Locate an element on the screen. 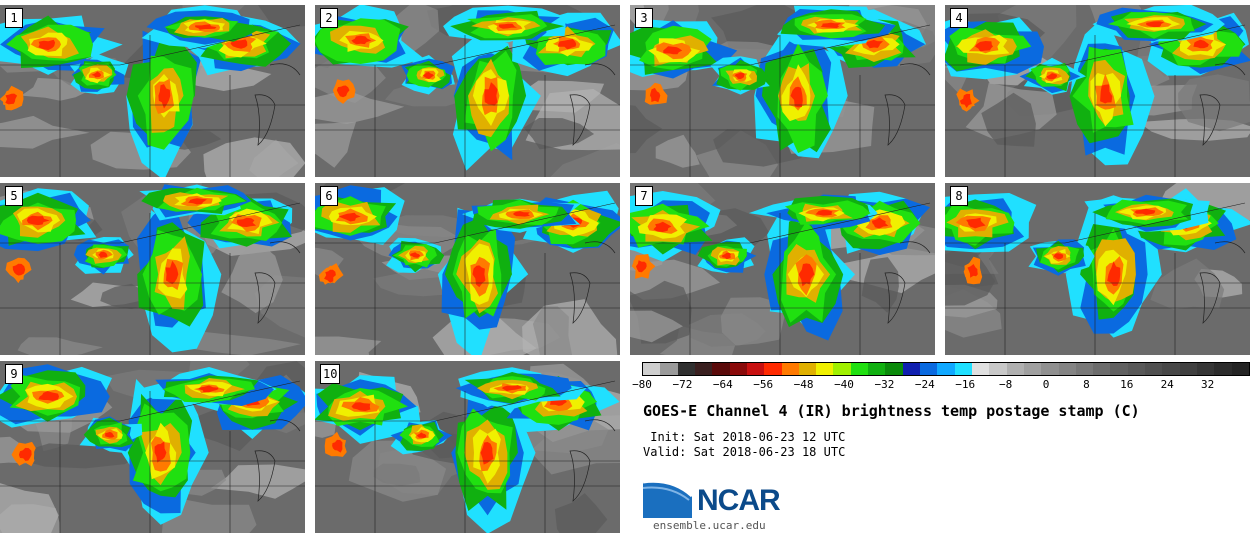  satellite-panel-2: 2 is located at coordinates (467, 91).